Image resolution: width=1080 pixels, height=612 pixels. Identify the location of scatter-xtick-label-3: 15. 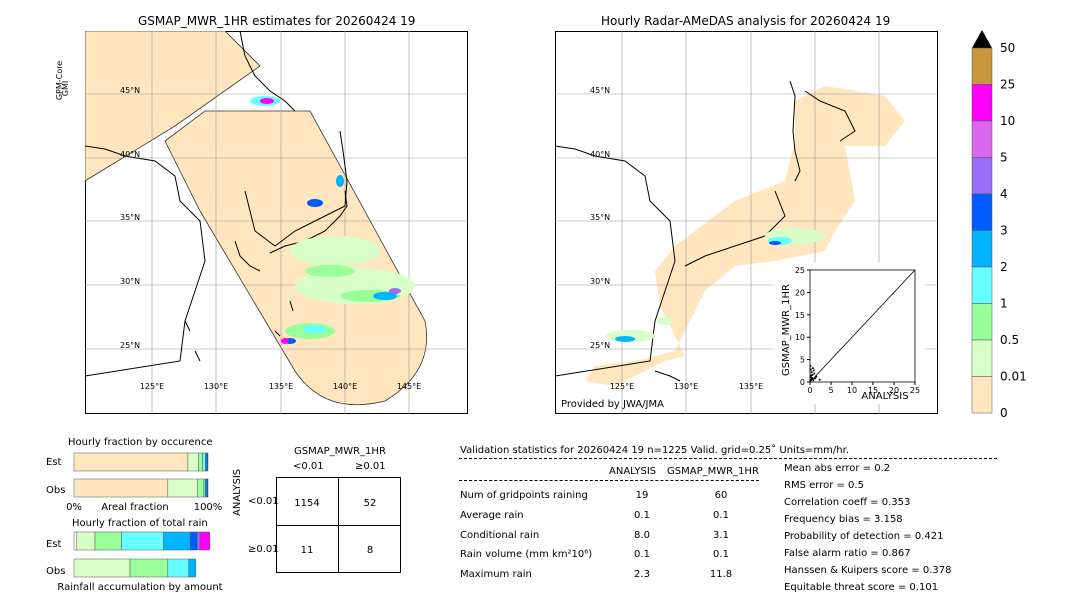
(873, 390).